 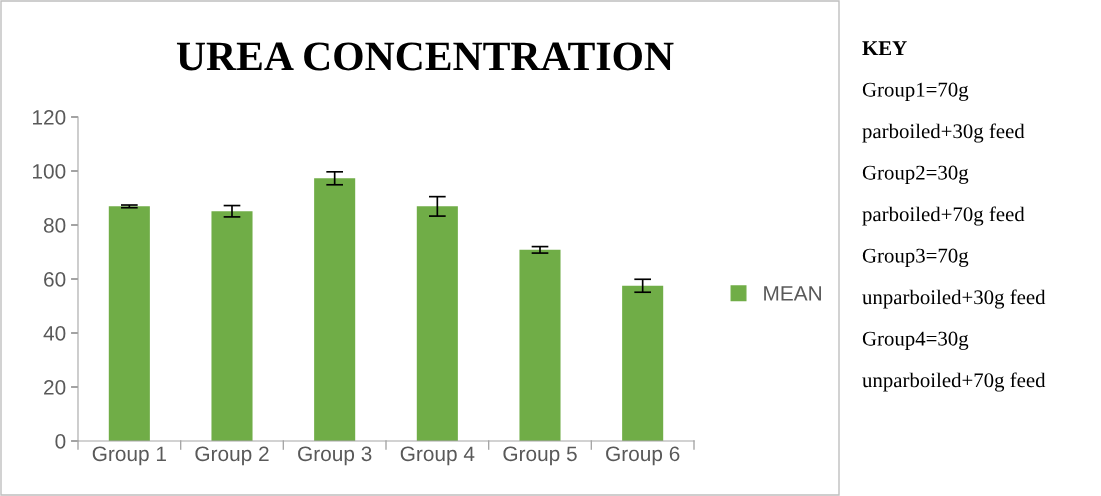 I want to click on y-tick-label: 100, so click(x=49, y=171).